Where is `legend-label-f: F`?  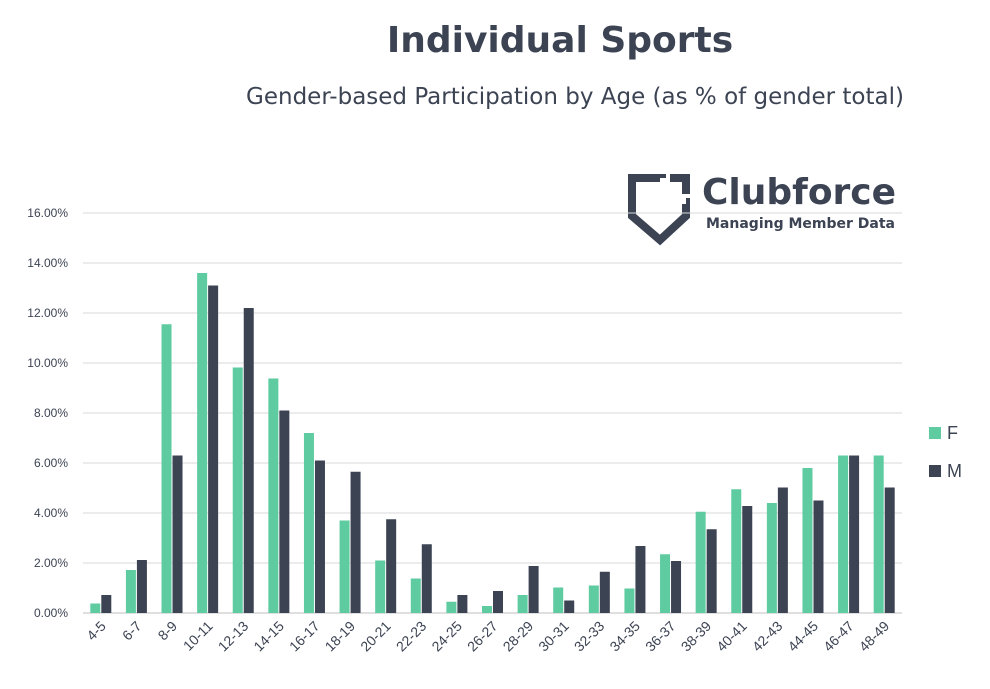
legend-label-f: F is located at coordinates (952, 433).